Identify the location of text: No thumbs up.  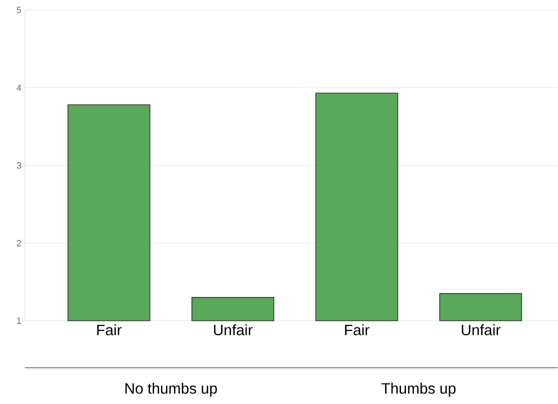
(171, 389).